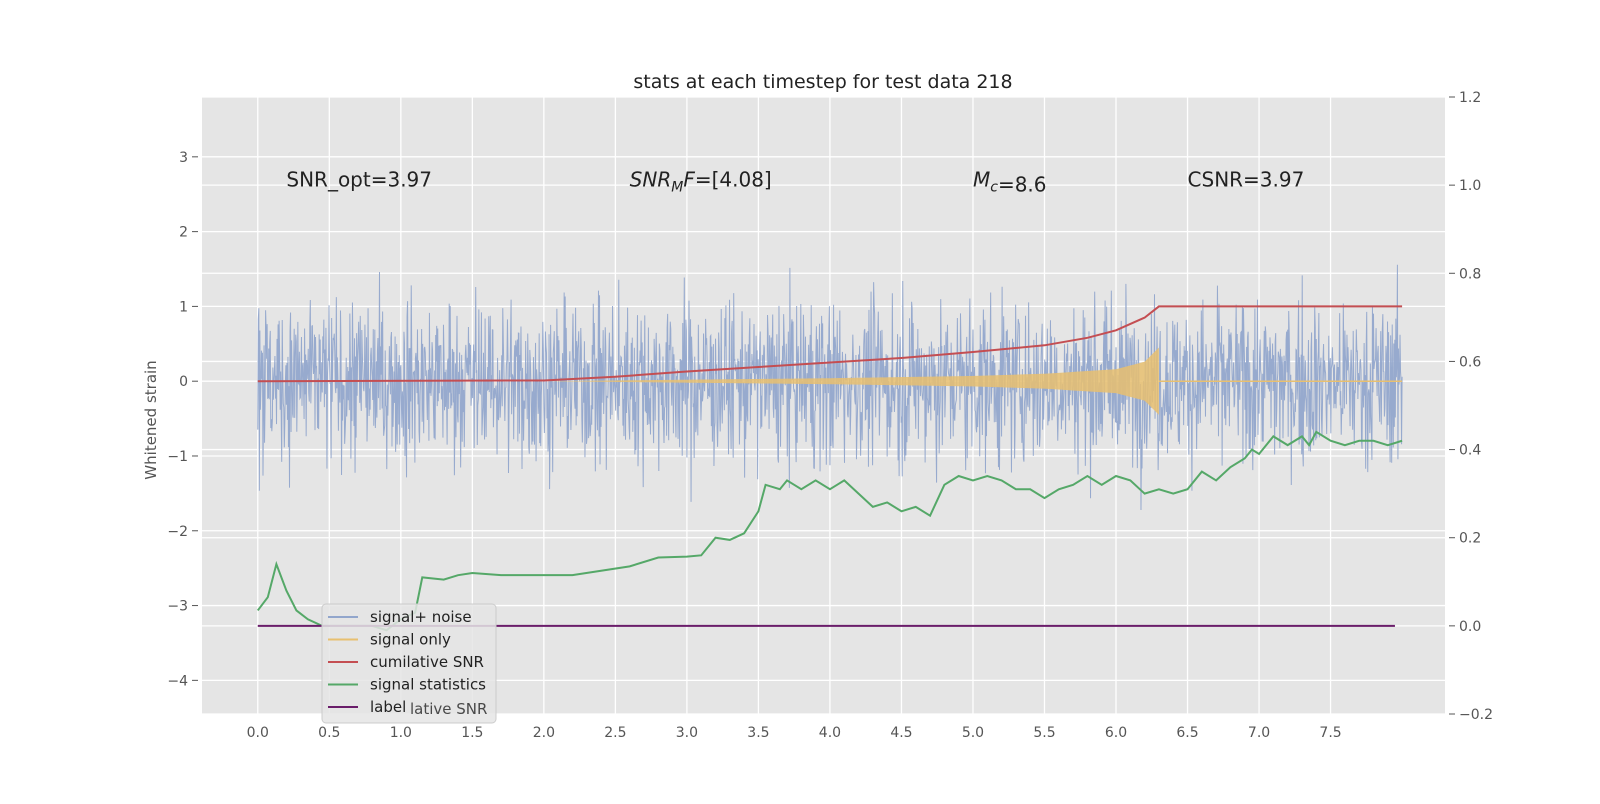  I want to click on x-tick-label: 7.5, so click(1330, 733).